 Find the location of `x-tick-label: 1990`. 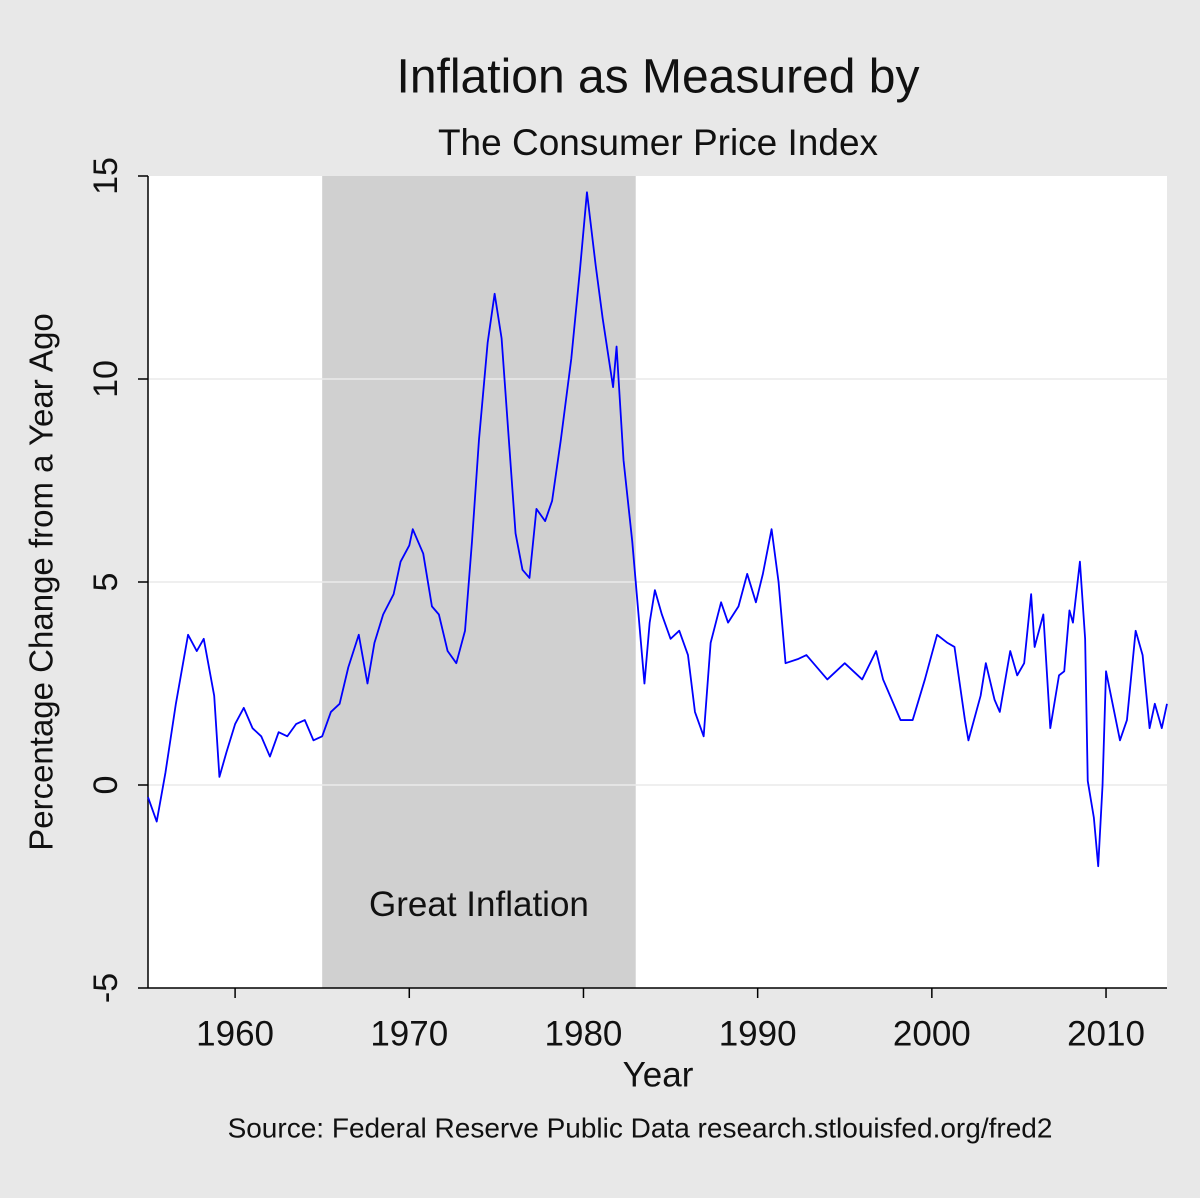

x-tick-label: 1990 is located at coordinates (758, 1033).